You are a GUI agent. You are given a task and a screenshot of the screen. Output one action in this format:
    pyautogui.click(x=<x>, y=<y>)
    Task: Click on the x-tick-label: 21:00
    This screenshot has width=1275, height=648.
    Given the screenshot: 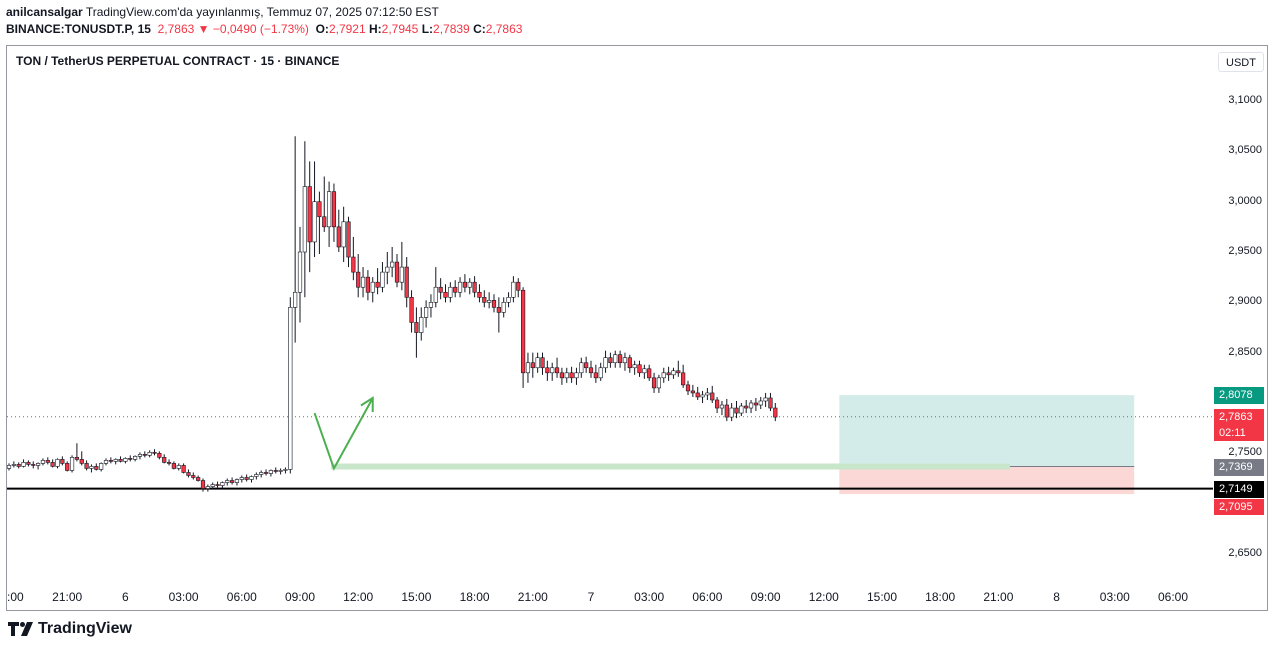 What is the action you would take?
    pyautogui.click(x=998, y=597)
    